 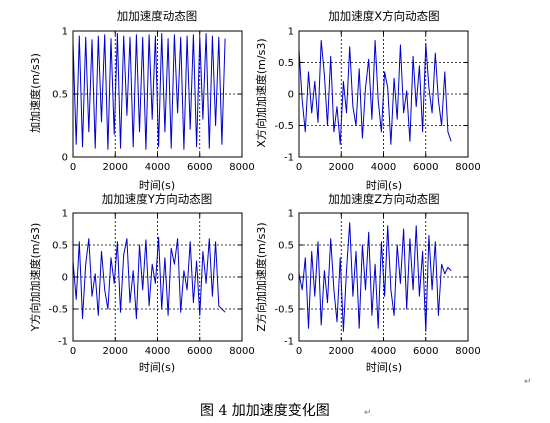 What do you see at coordinates (35, 277) in the screenshot?
I see `y-axis-label: Y方向加加速度(m/s3)` at bounding box center [35, 277].